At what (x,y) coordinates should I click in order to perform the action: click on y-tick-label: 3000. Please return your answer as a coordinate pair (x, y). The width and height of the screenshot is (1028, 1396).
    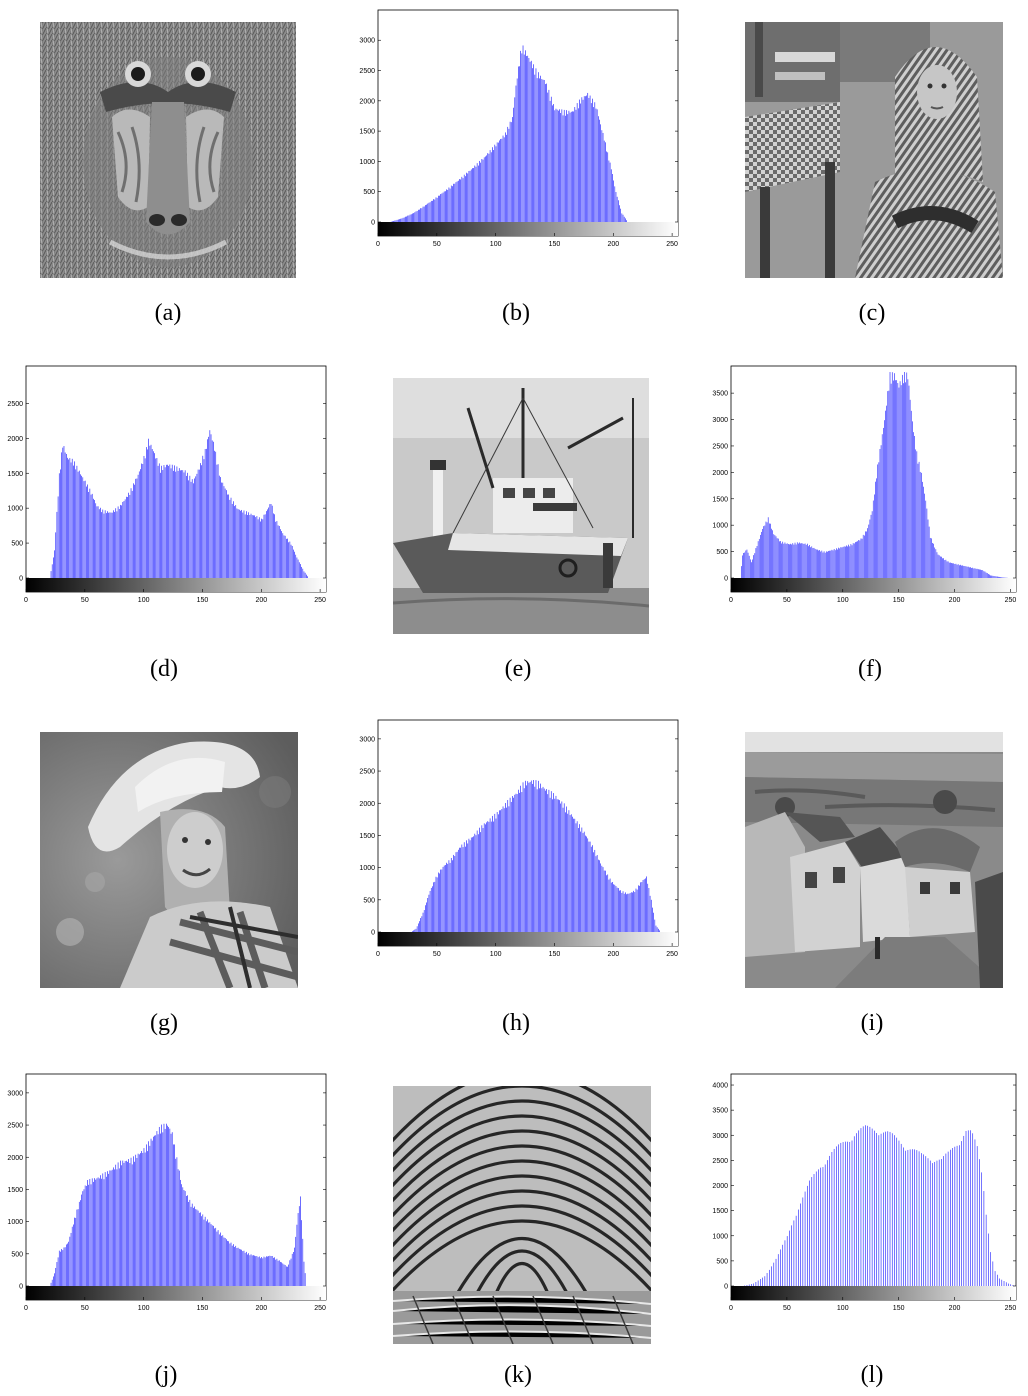
    Looking at the image, I should click on (15, 1093).